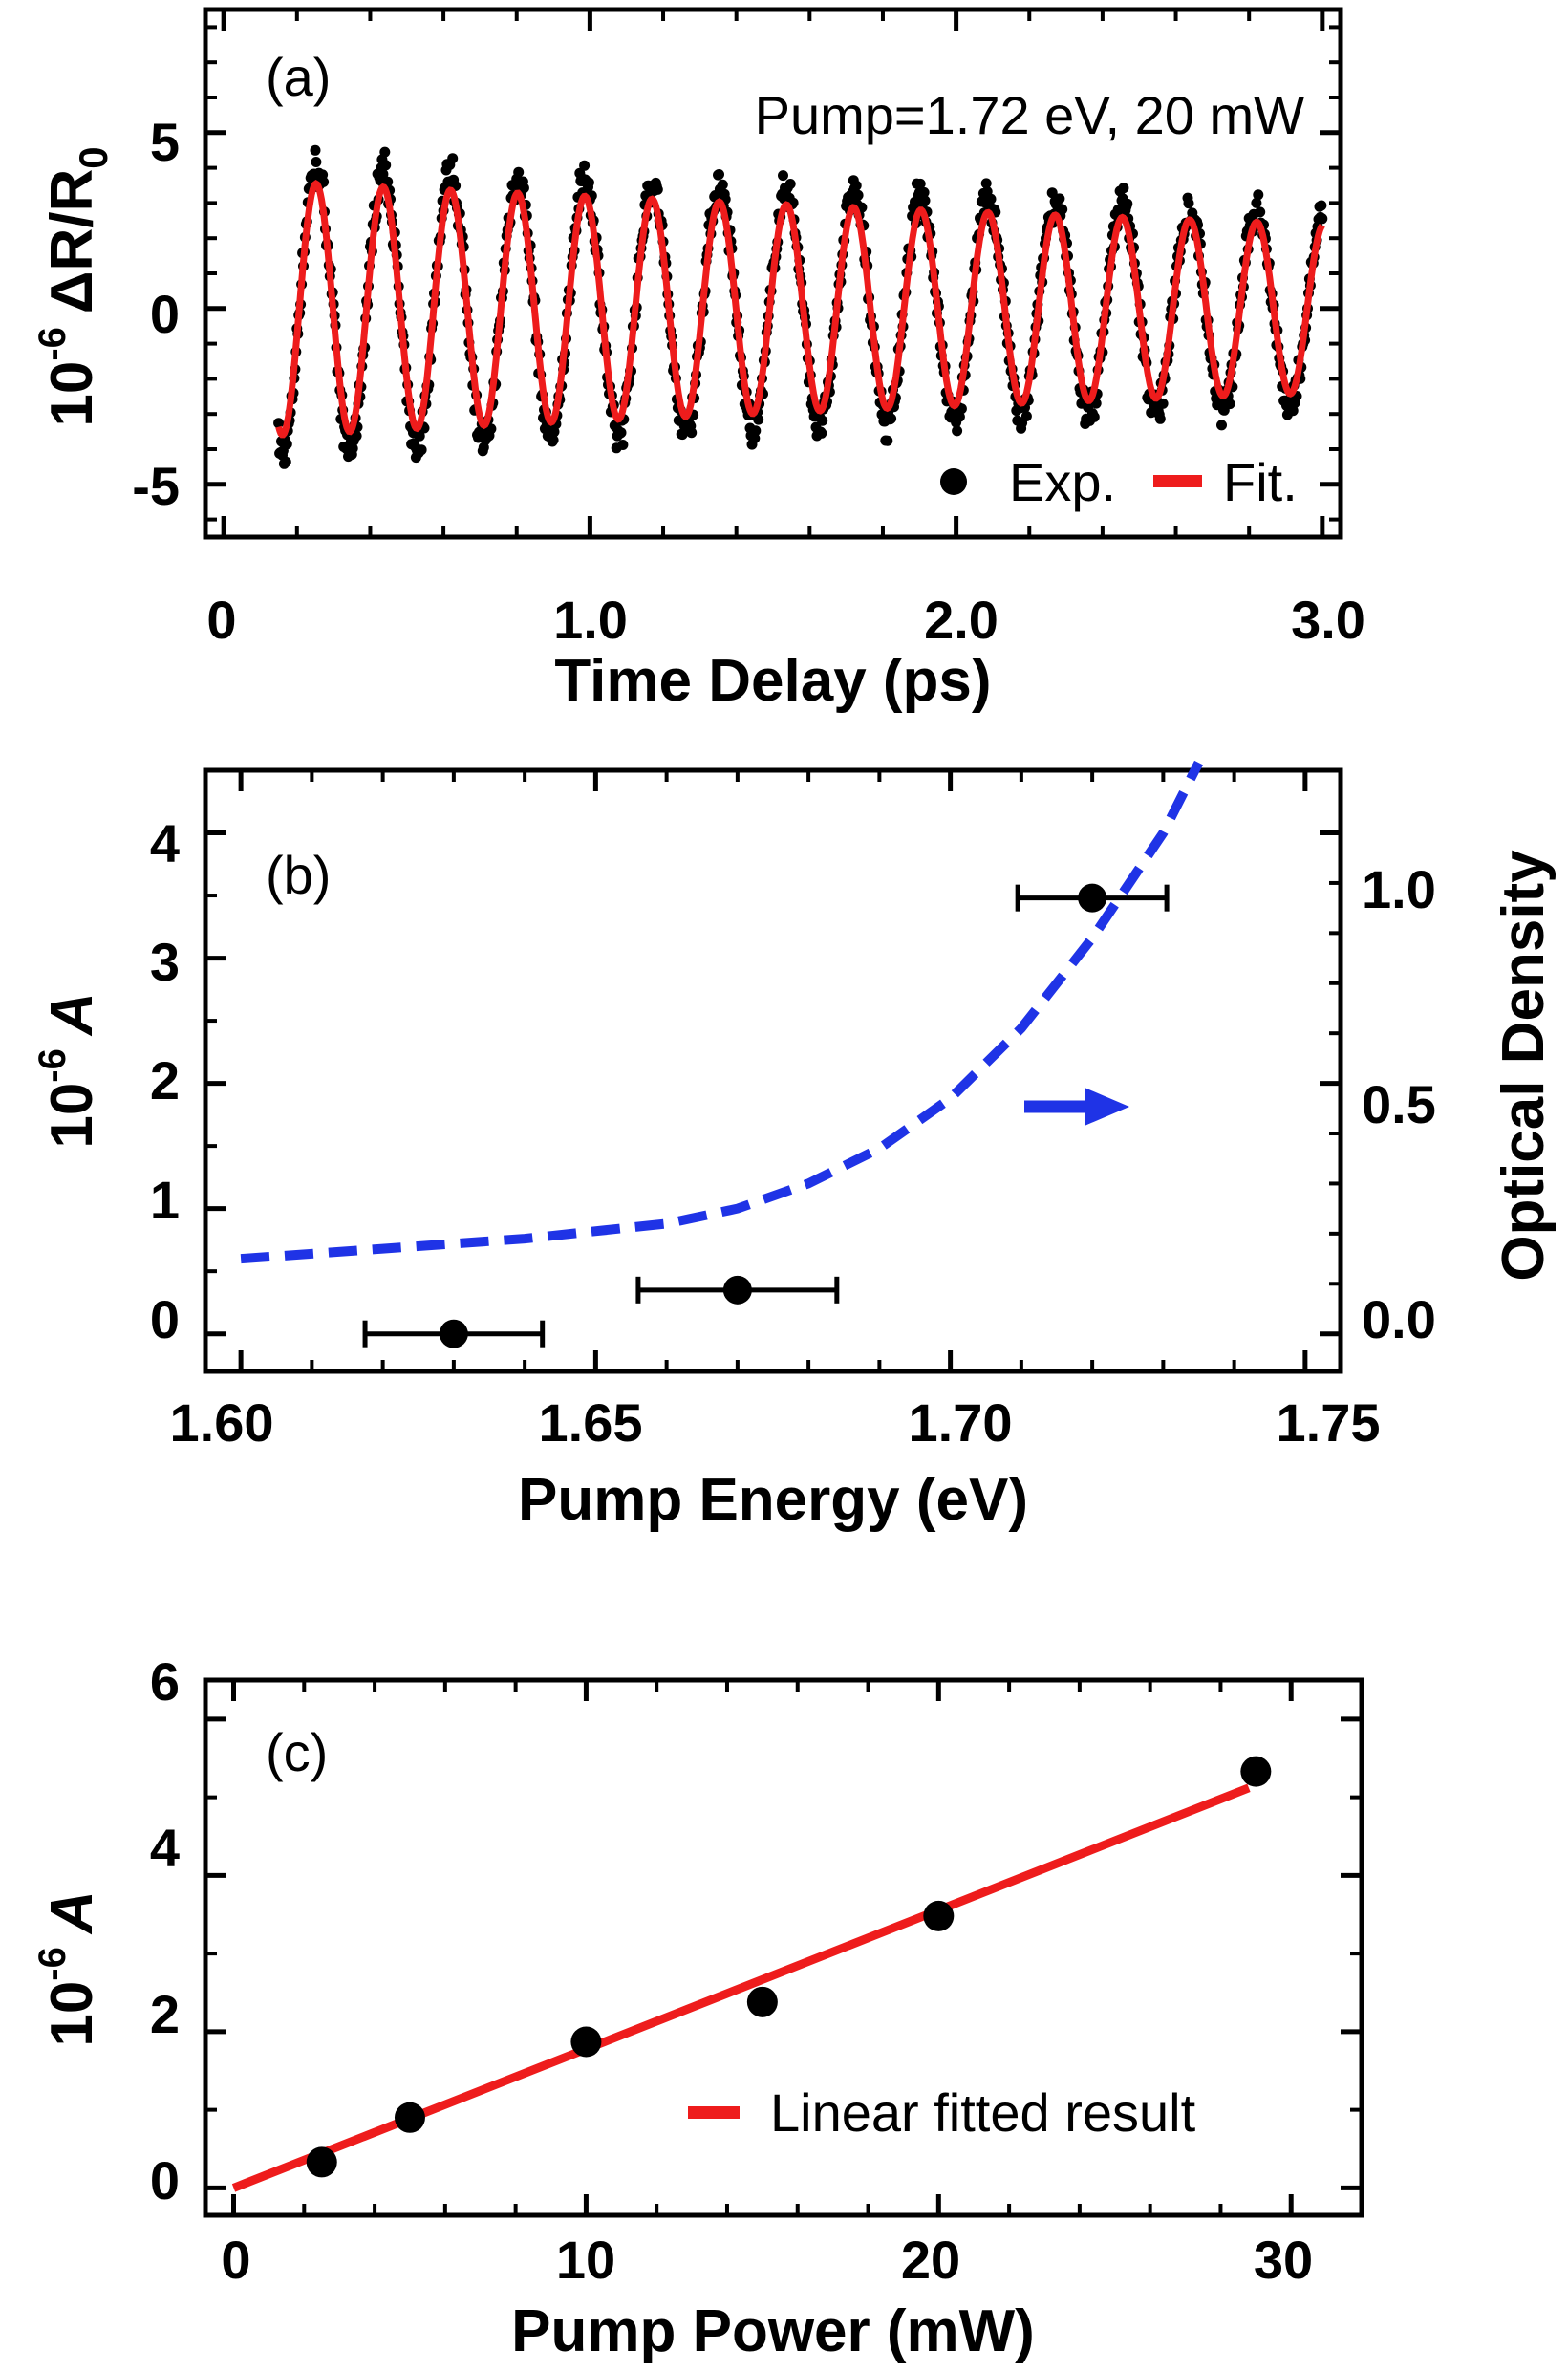 Image resolution: width=1568 pixels, height=2372 pixels. I want to click on panel-c-legend-marker, so click(714, 2112).